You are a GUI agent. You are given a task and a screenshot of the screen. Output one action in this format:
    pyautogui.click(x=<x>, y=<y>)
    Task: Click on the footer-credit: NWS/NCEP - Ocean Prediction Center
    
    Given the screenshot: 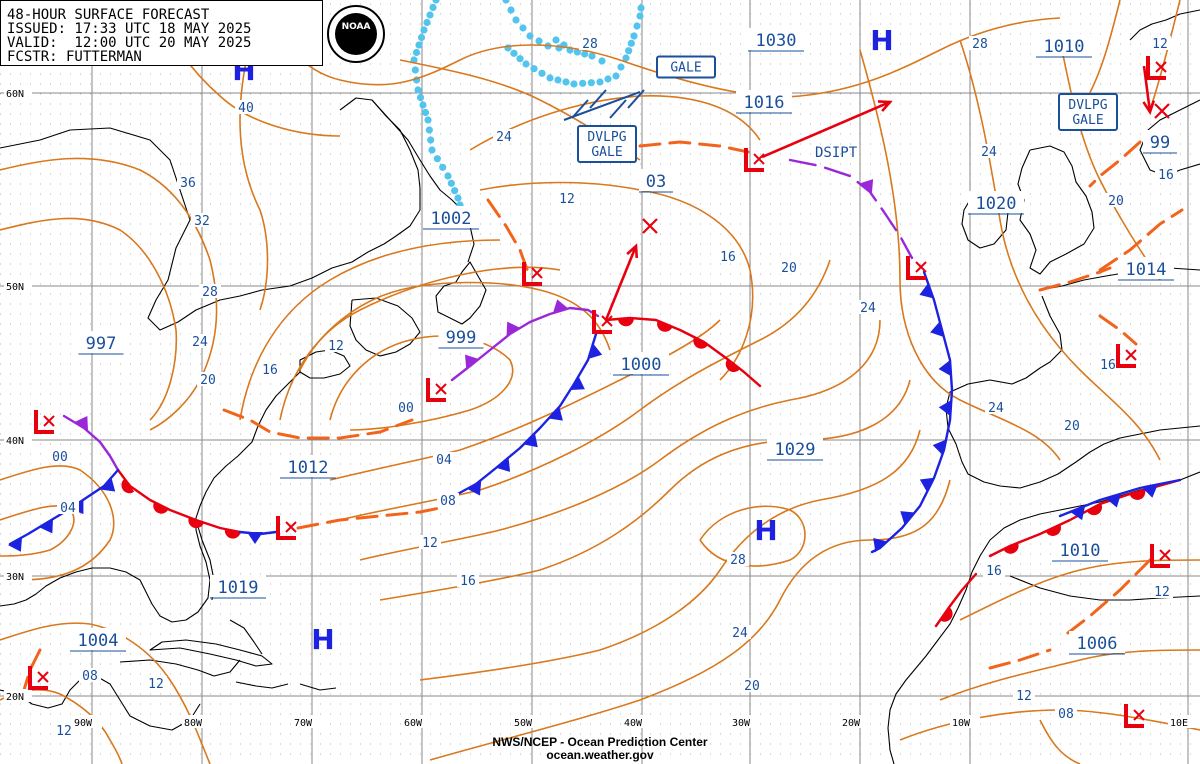 What is the action you would take?
    pyautogui.click(x=600, y=742)
    